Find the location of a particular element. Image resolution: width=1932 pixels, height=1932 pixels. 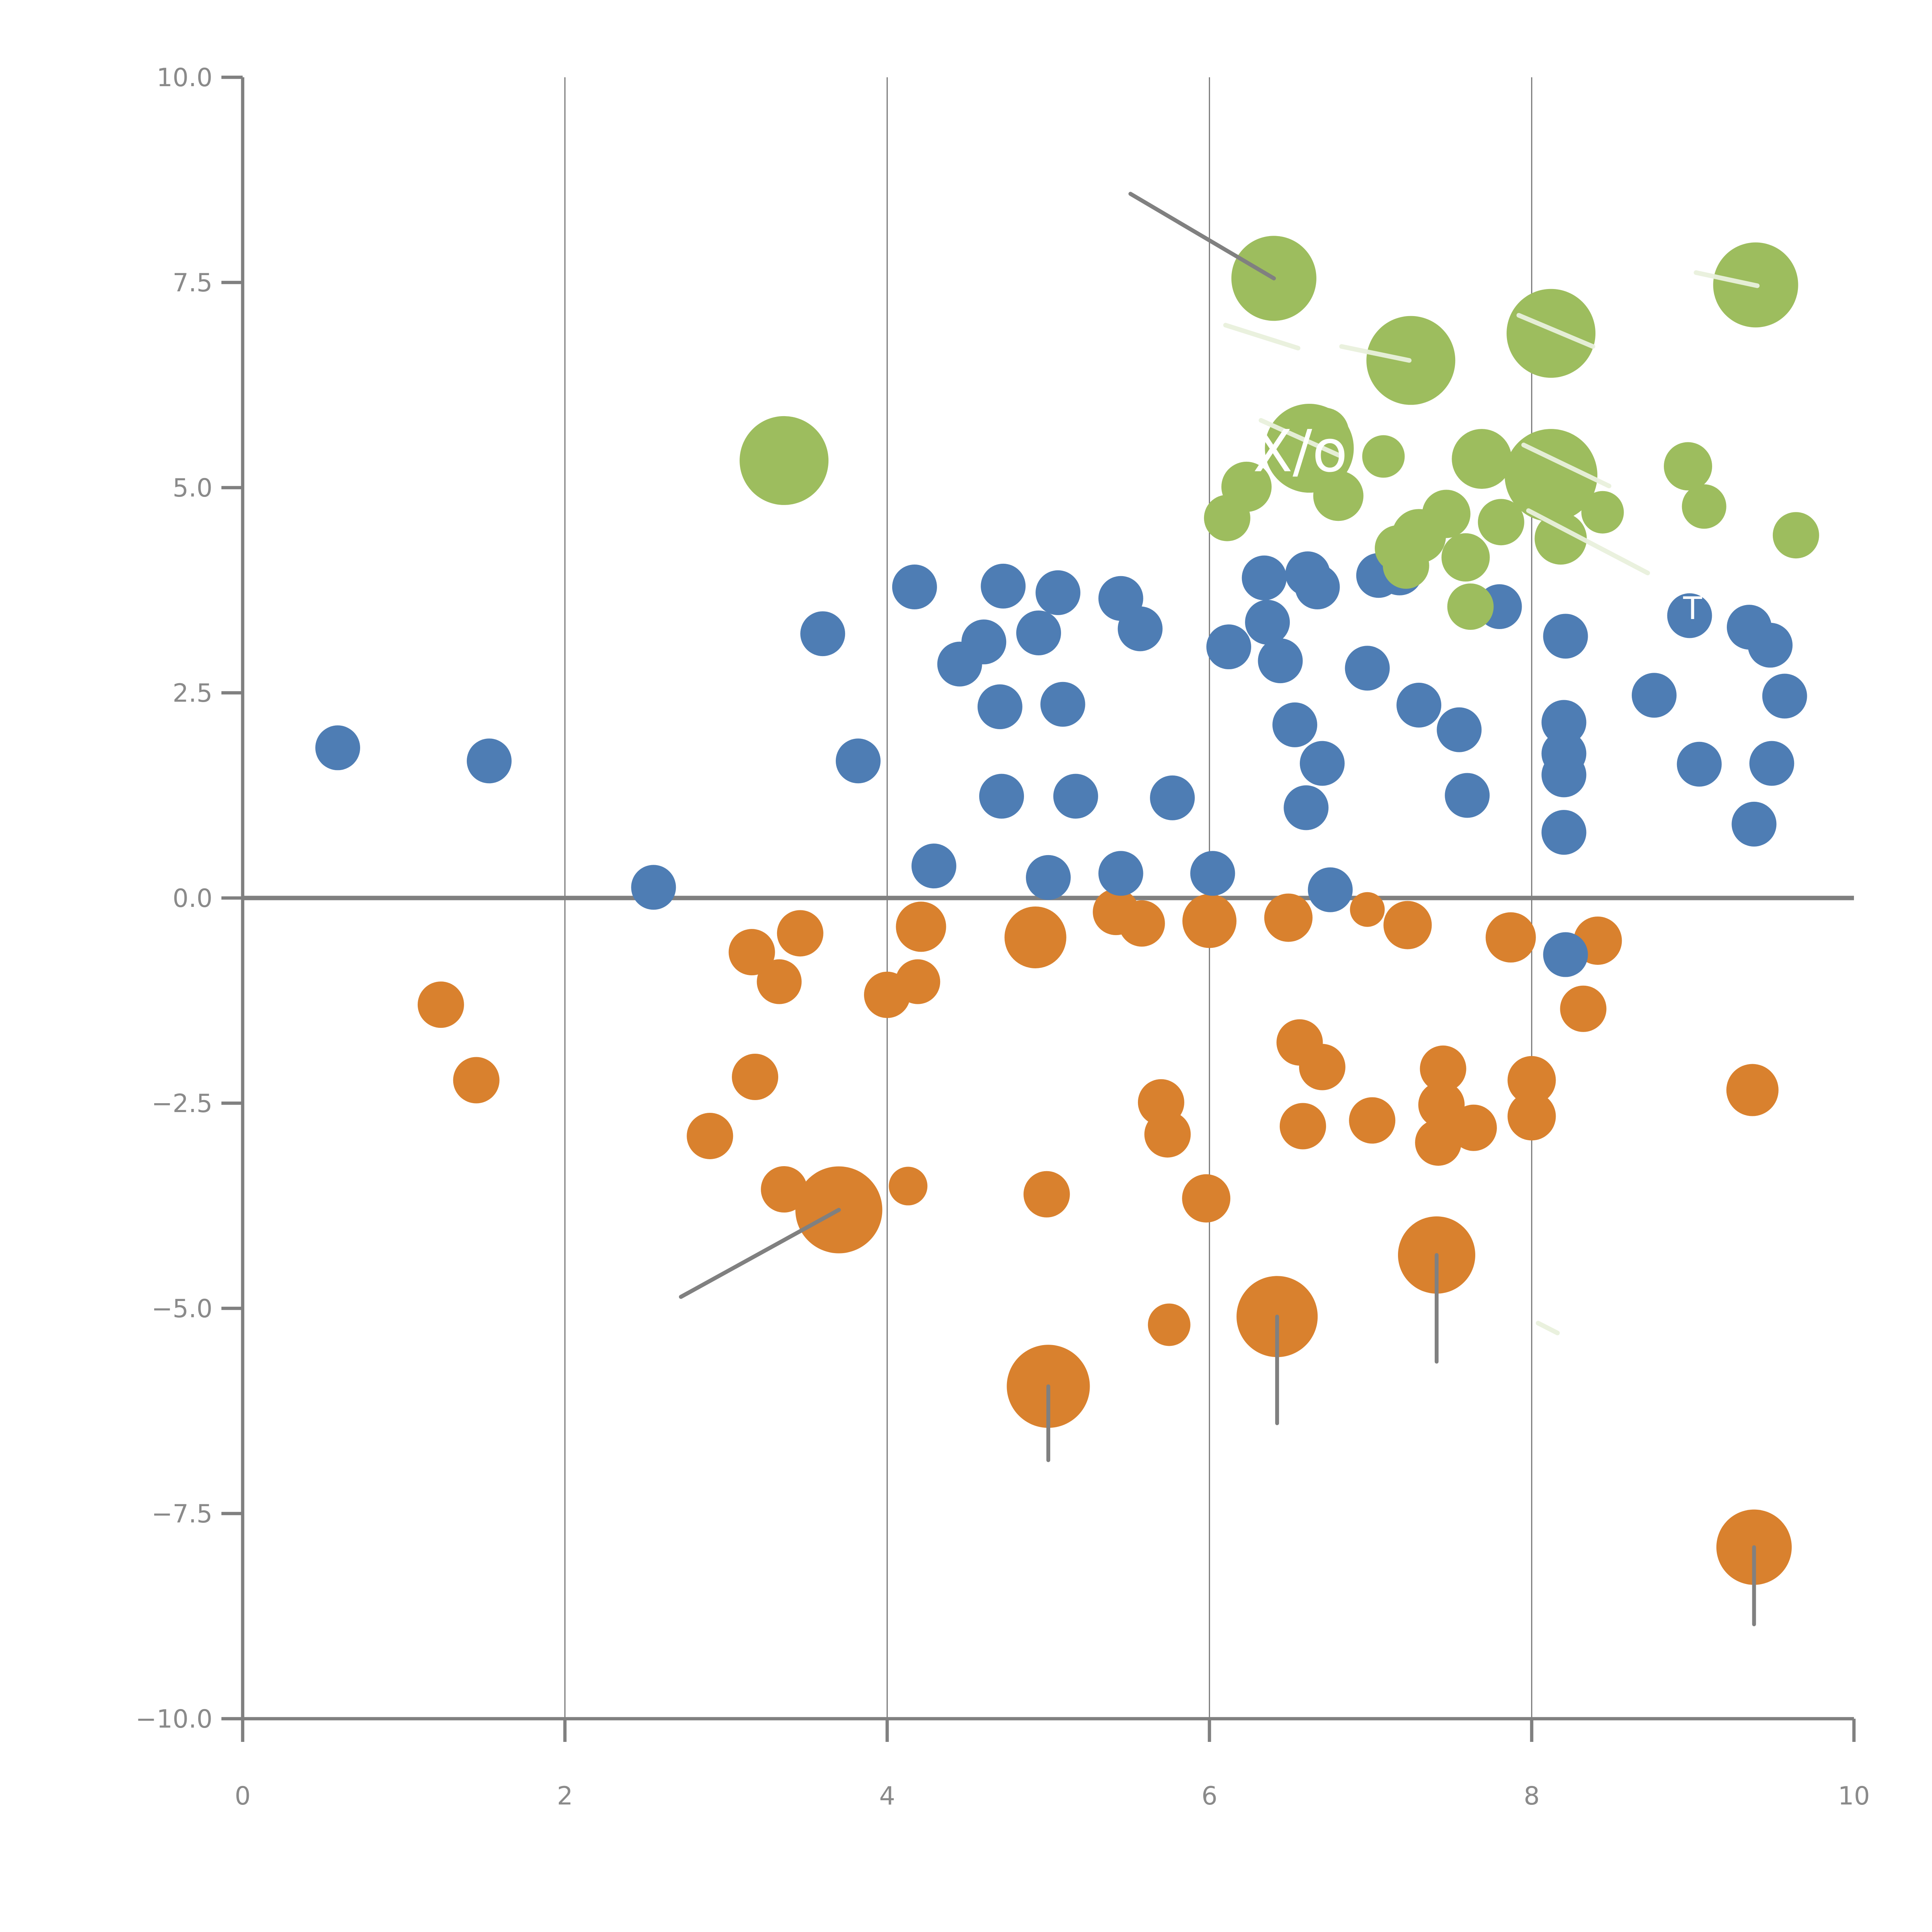

y-tick-label: −5.0 is located at coordinates (182, 1308).